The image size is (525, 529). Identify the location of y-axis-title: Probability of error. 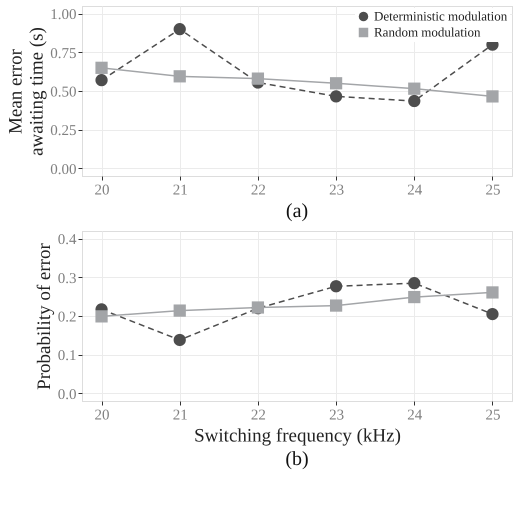
(44, 316).